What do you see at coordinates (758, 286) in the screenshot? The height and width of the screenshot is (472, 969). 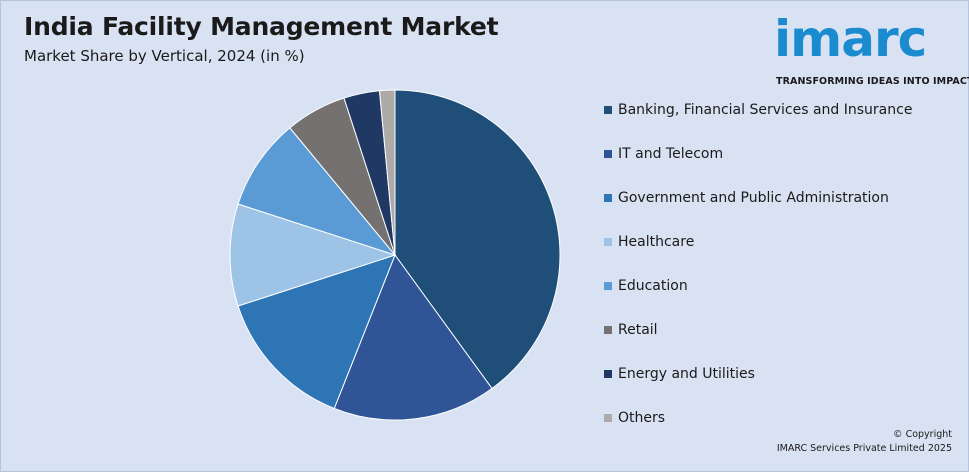 I see `legend-item: Education` at bounding box center [758, 286].